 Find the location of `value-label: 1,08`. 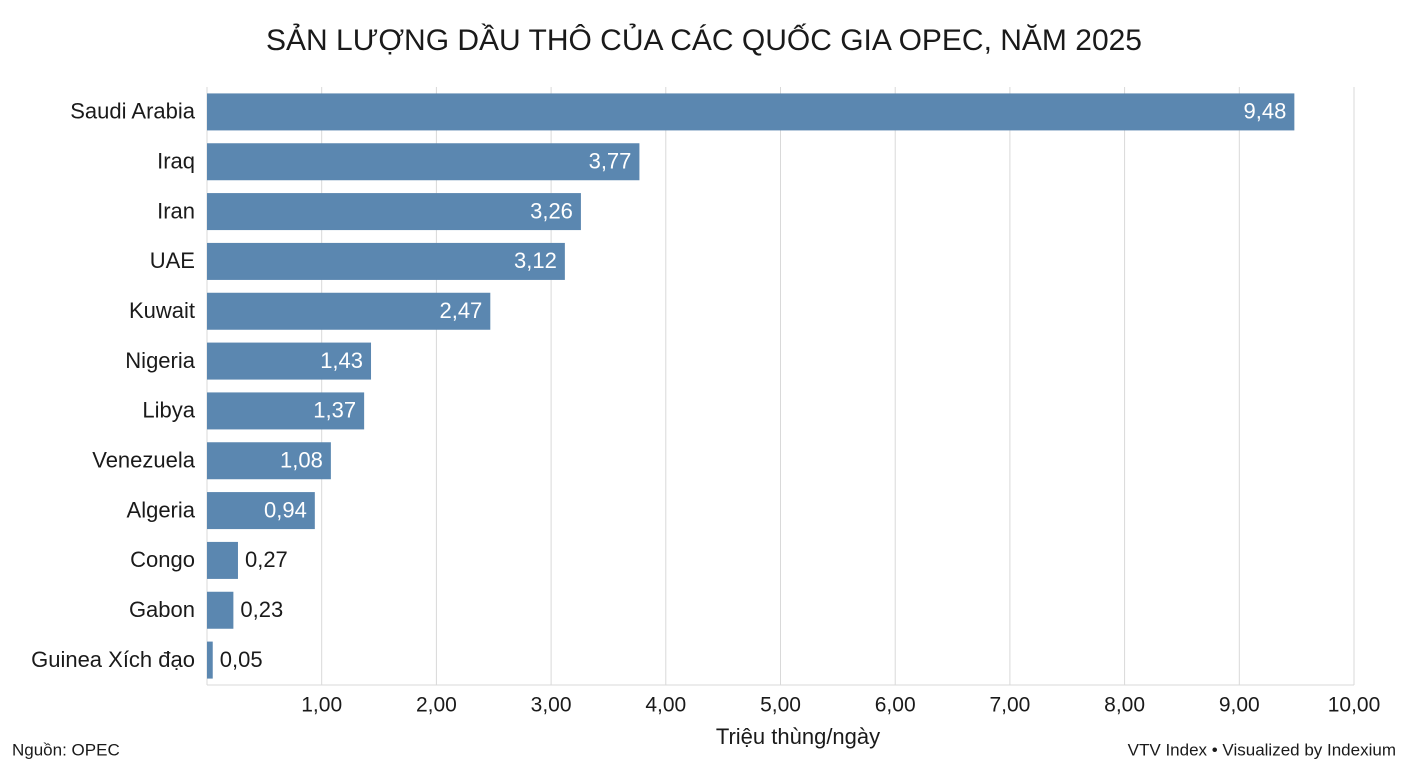

value-label: 1,08 is located at coordinates (301, 460).